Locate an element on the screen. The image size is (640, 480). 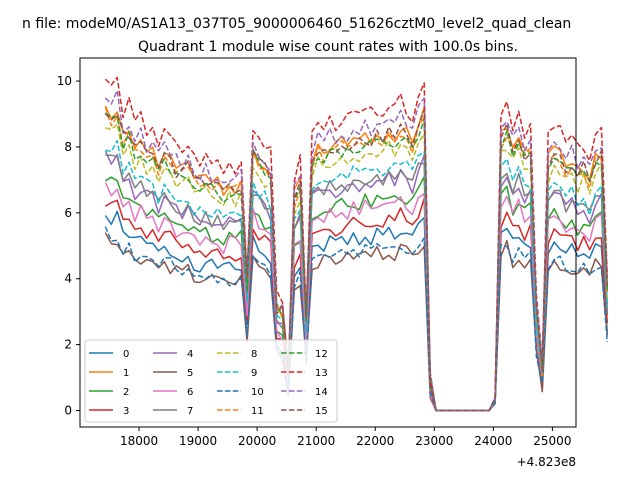
y-tick-label: 6 is located at coordinates (68, 213).